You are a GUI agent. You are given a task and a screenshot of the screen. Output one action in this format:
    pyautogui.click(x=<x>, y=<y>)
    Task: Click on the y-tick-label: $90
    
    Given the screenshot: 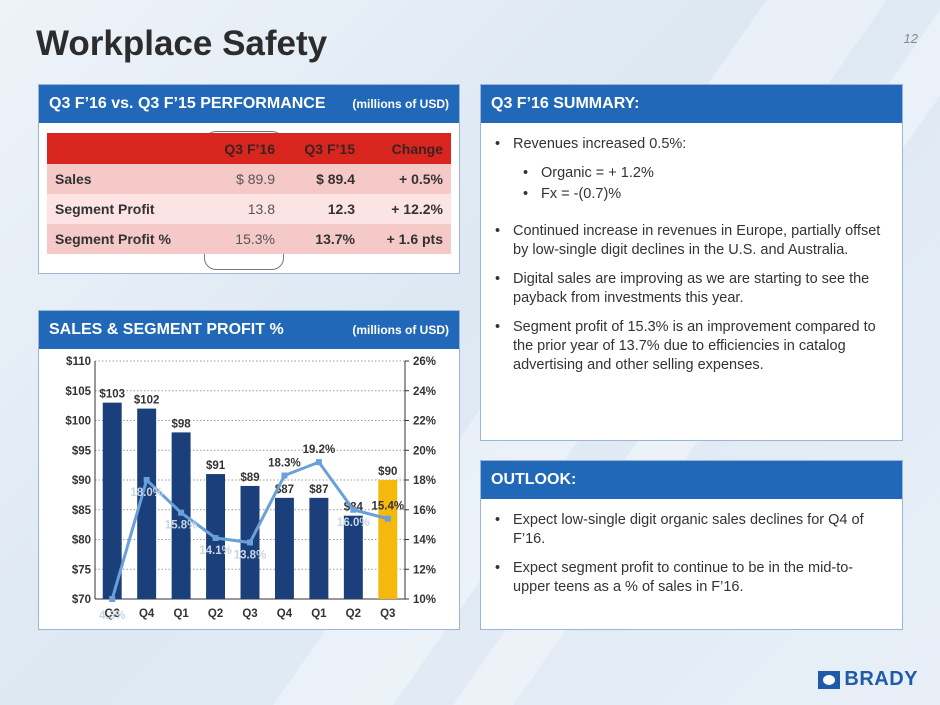 What is the action you would take?
    pyautogui.click(x=81, y=481)
    